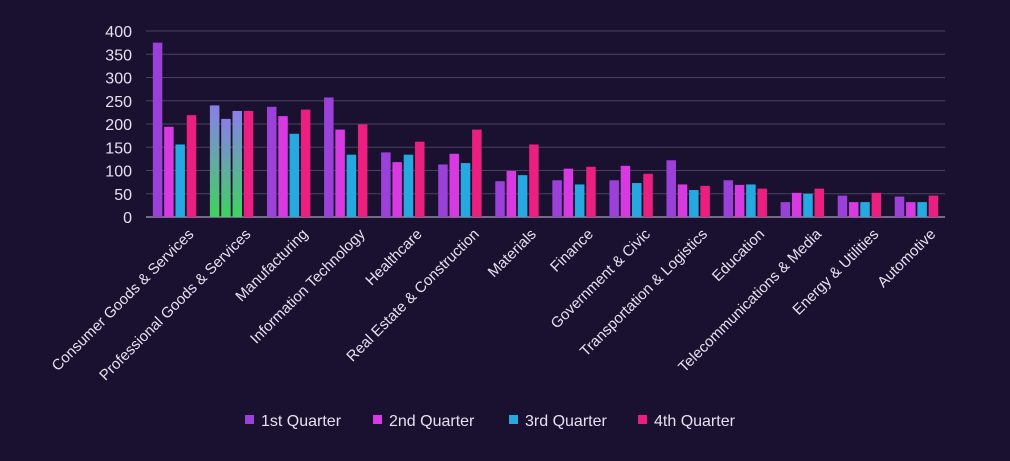  Describe the element at coordinates (127, 218) in the screenshot. I see `y-tick-label: 0` at that location.